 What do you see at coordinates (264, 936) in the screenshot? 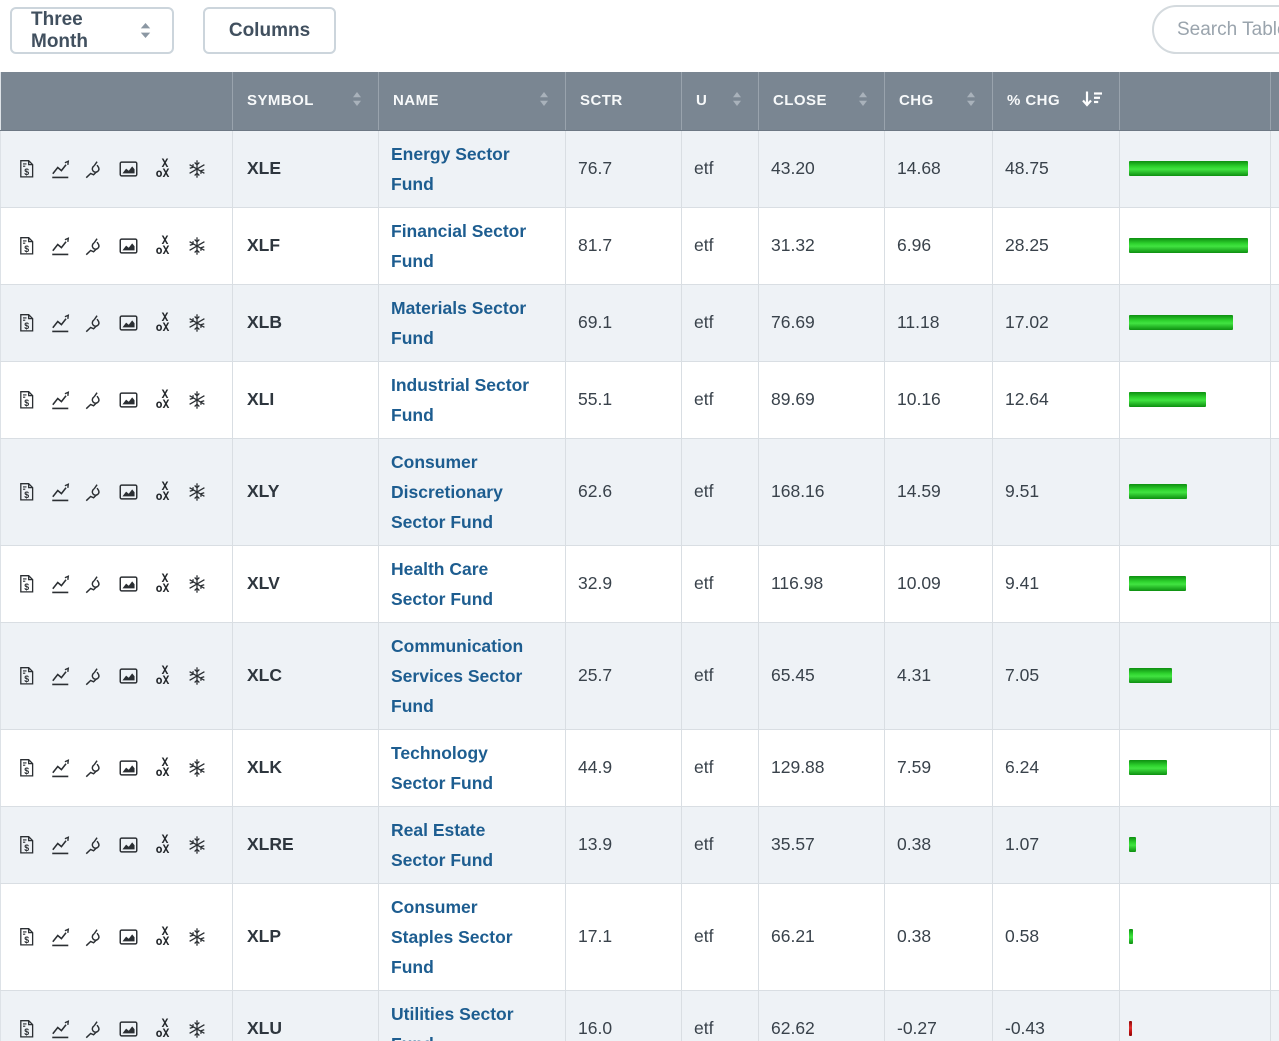
I see `symbol-cell: XLP` at bounding box center [264, 936].